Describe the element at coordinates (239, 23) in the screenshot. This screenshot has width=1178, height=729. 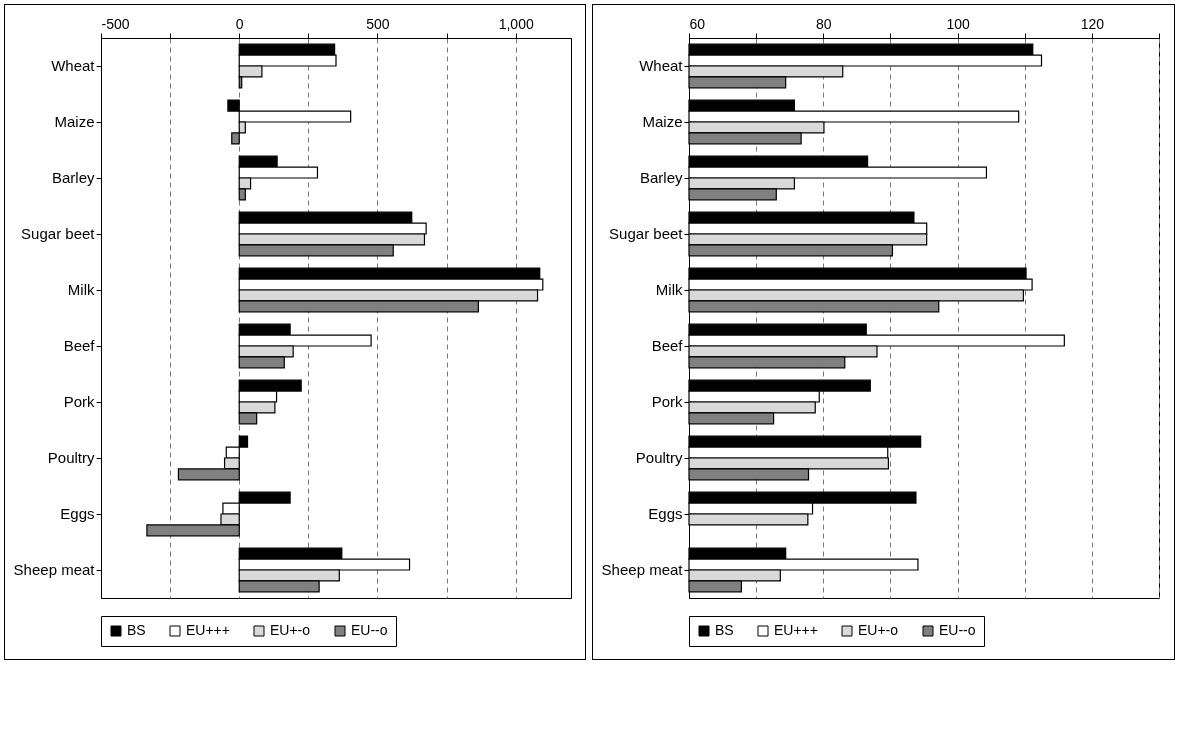
I see `x-tick-label: 0` at that location.